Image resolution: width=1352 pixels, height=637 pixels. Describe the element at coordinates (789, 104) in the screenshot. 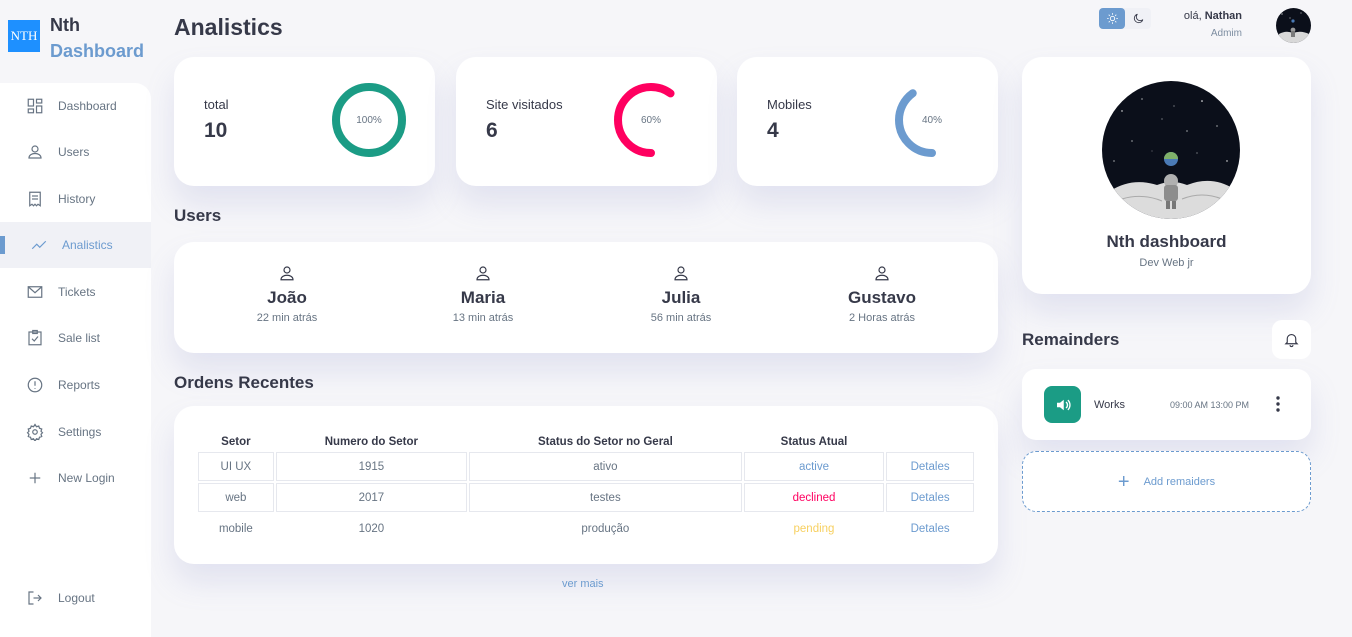

I see `stat-label: Mobiles` at that location.